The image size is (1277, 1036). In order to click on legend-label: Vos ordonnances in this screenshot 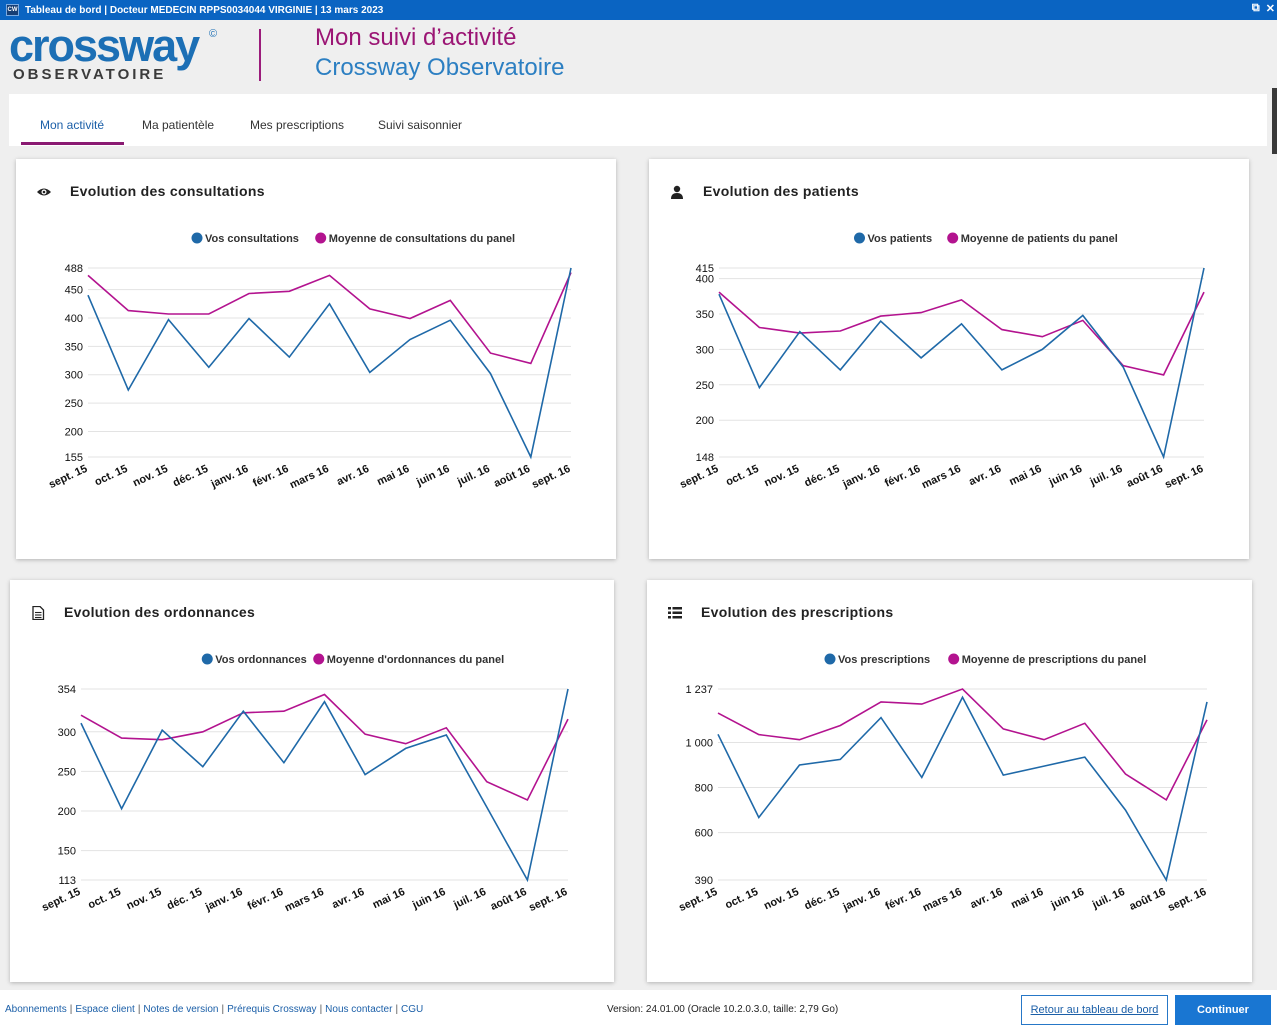, I will do `click(260, 660)`.